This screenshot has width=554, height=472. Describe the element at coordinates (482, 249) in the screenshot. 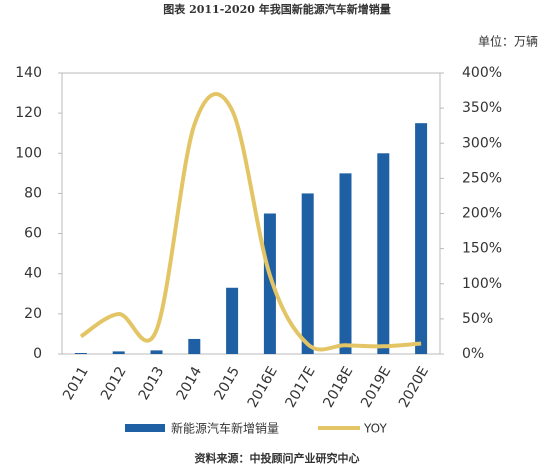

I see `y2-tick-label: 150%` at that location.